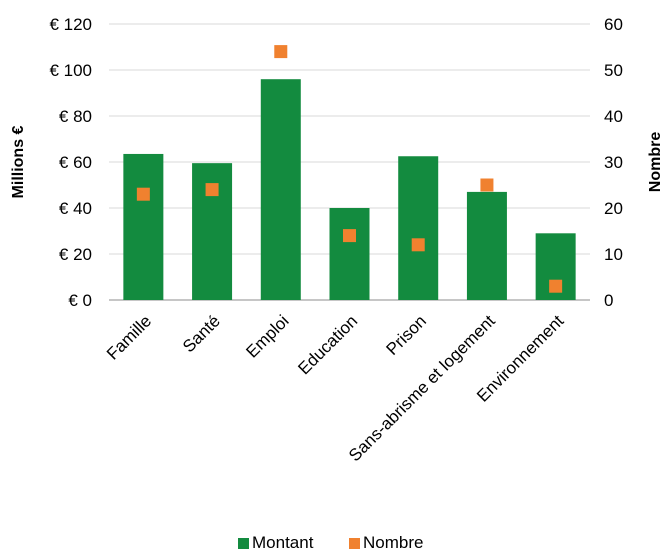  What do you see at coordinates (267, 336) in the screenshot?
I see `x-tick-label: Emploi` at bounding box center [267, 336].